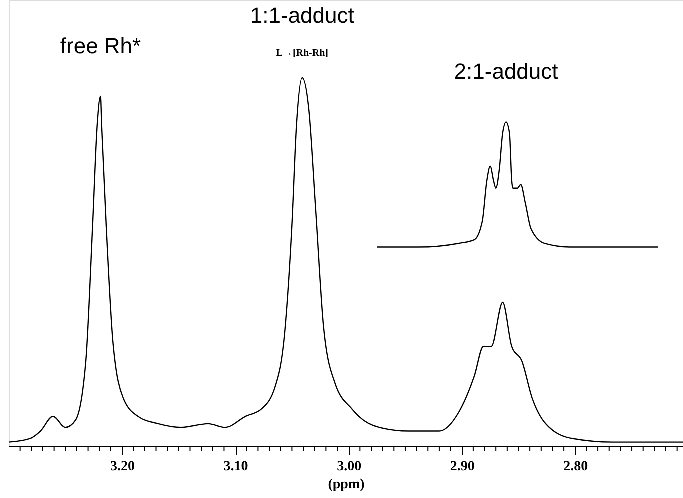 The height and width of the screenshot is (498, 683). Describe the element at coordinates (462, 467) in the screenshot. I see `x-tick-label: 2.90` at that location.